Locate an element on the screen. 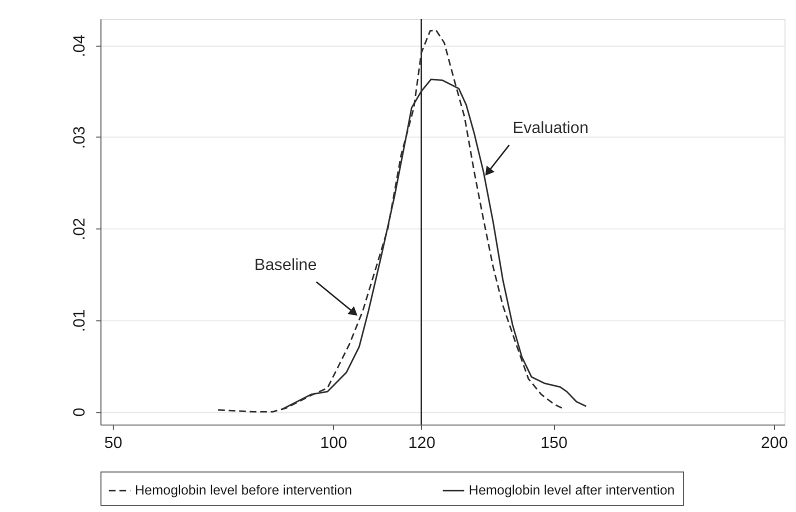 The height and width of the screenshot is (512, 796). legend-label: Hemoglobin level before intervention is located at coordinates (243, 490).